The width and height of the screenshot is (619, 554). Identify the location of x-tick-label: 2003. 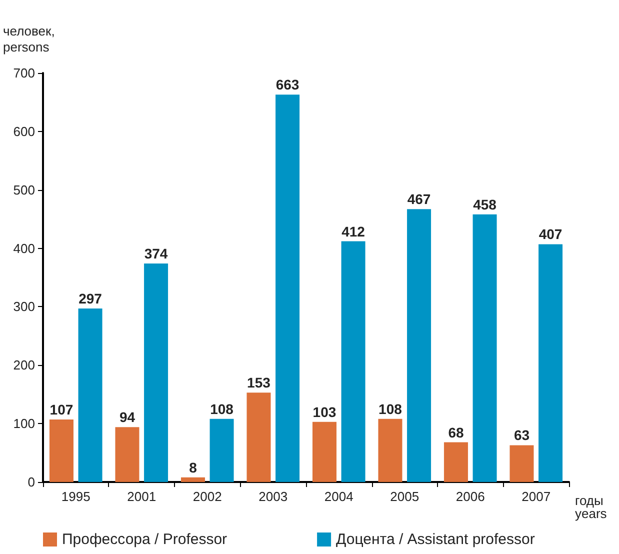
(273, 496).